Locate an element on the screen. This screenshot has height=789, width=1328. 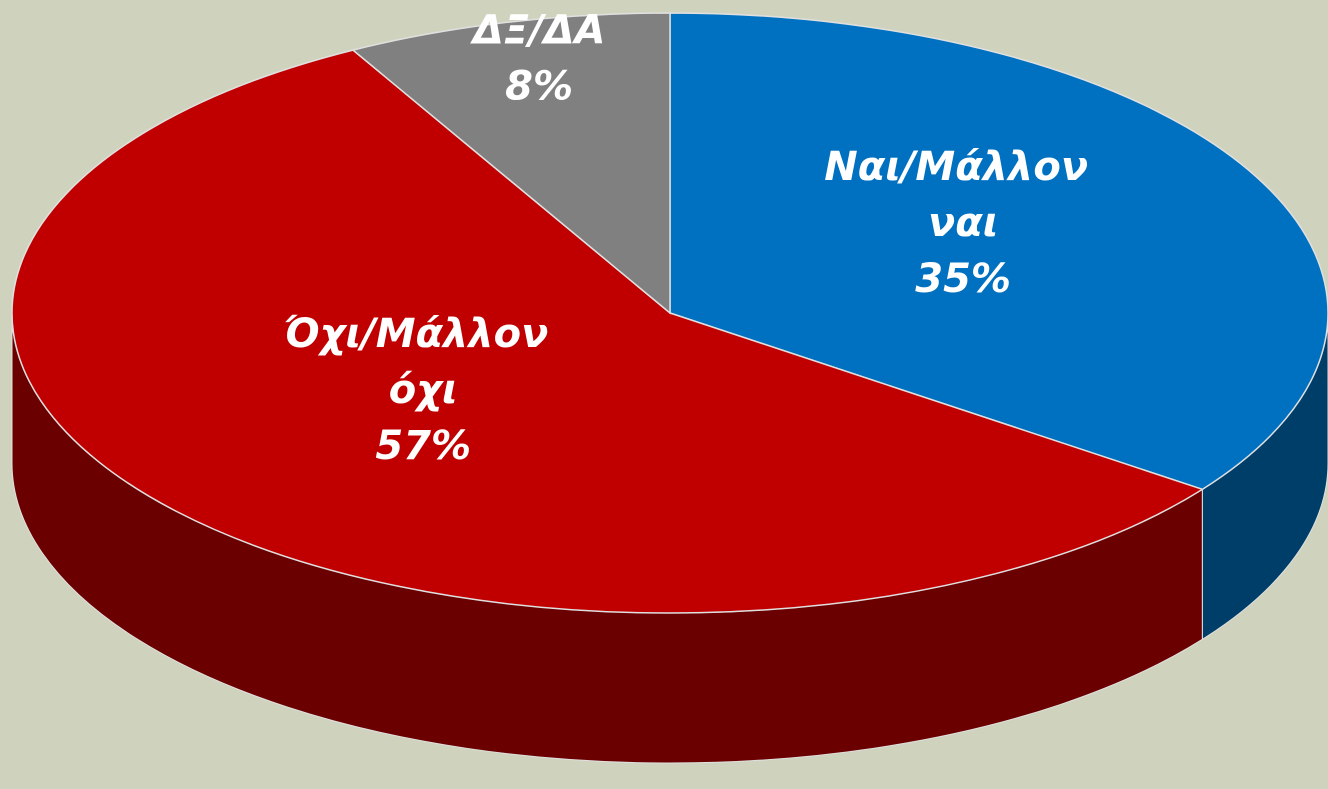
slice-value-label: 35% is located at coordinates (963, 279).